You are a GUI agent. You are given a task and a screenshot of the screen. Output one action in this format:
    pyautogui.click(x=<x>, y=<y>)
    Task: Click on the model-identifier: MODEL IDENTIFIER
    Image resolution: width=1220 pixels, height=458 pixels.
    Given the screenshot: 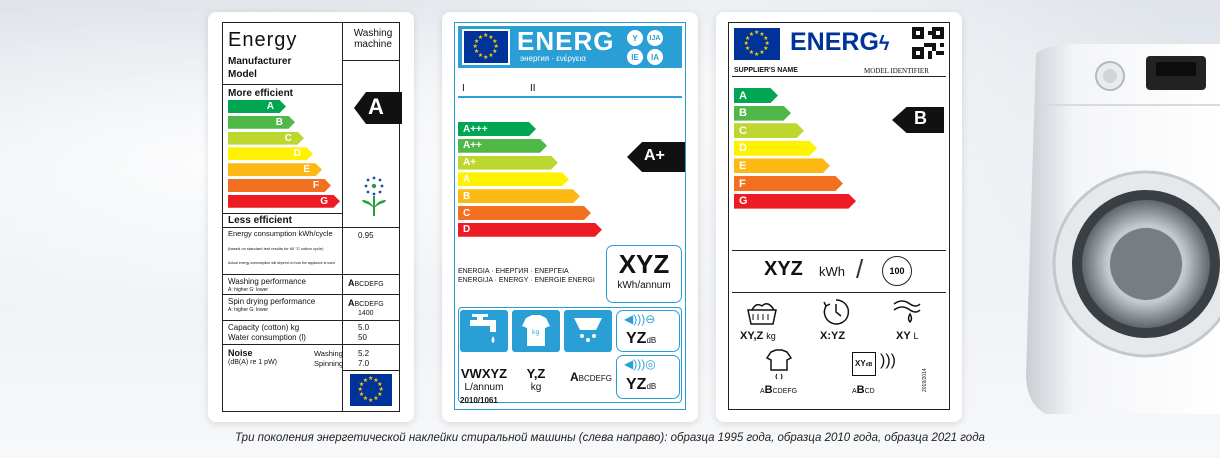 What is the action you would take?
    pyautogui.click(x=896, y=71)
    